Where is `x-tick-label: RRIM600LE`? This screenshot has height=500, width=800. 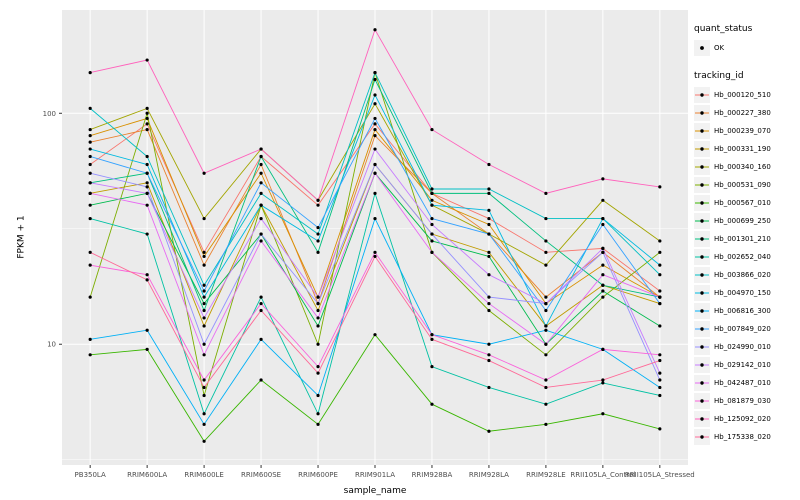 x-tick-label: RRIM600LE is located at coordinates (204, 475).